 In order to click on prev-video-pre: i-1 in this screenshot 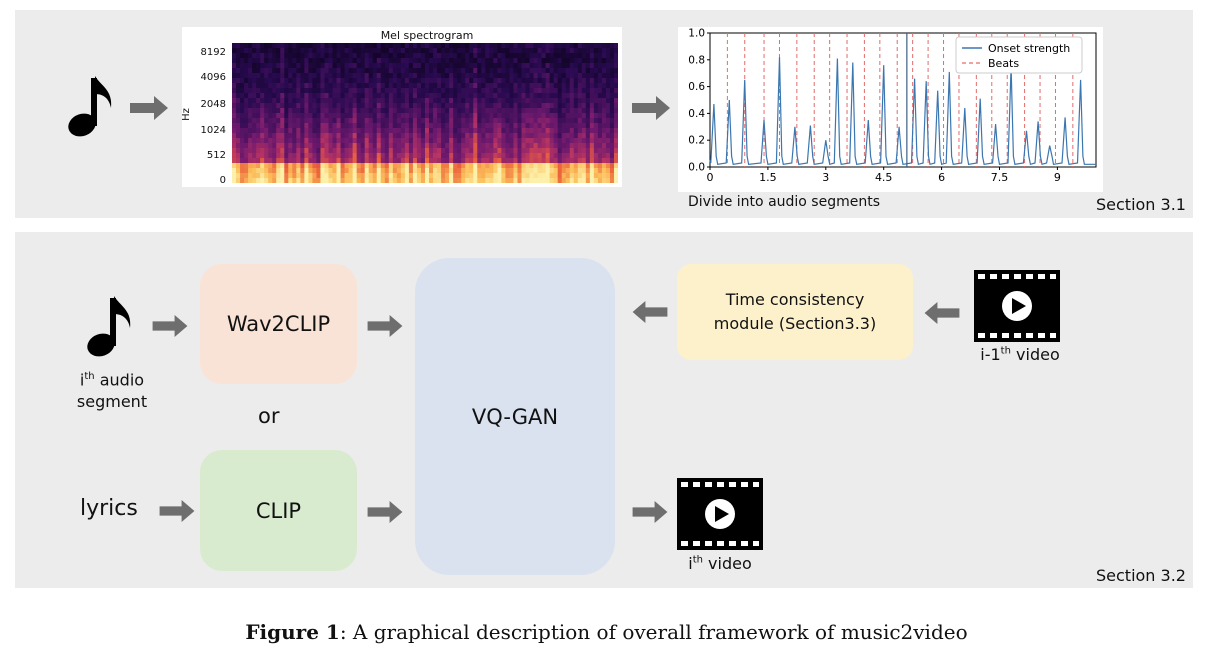, I will do `click(990, 354)`.